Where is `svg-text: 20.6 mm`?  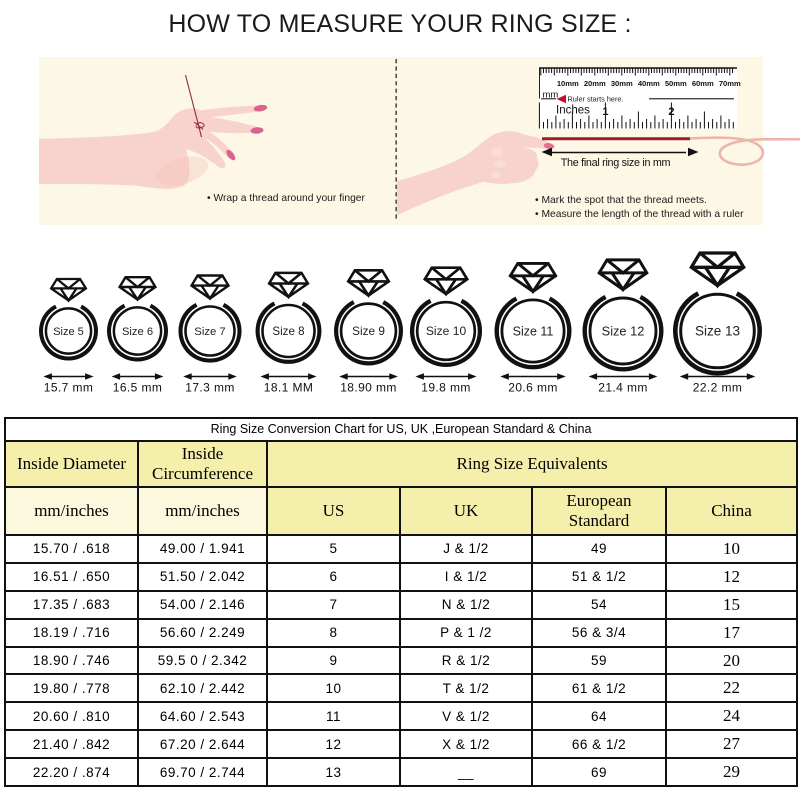
svg-text: 20.6 mm is located at coordinates (532, 388).